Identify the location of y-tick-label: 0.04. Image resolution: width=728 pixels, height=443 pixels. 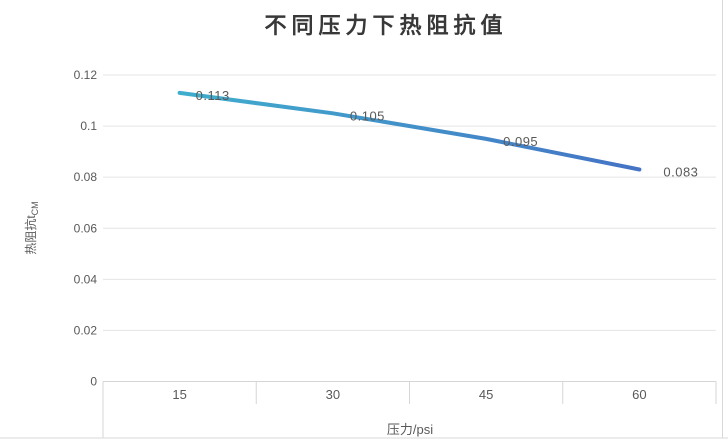
(86, 279).